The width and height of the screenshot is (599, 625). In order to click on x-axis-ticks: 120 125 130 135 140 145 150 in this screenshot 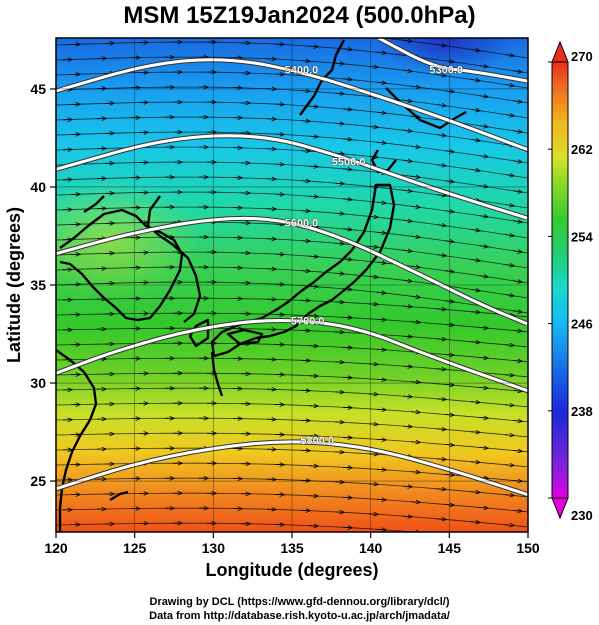, I will do `click(292, 544)`.